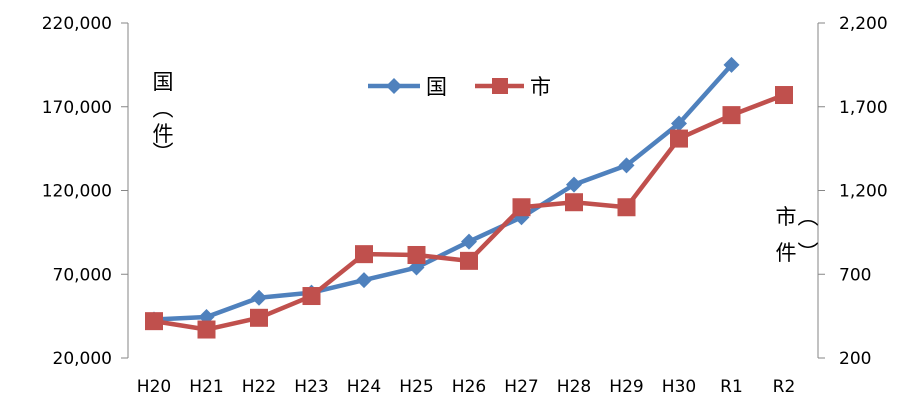 The width and height of the screenshot is (904, 403). Describe the element at coordinates (863, 108) in the screenshot. I see `right-tick-label: 1,700` at that location.